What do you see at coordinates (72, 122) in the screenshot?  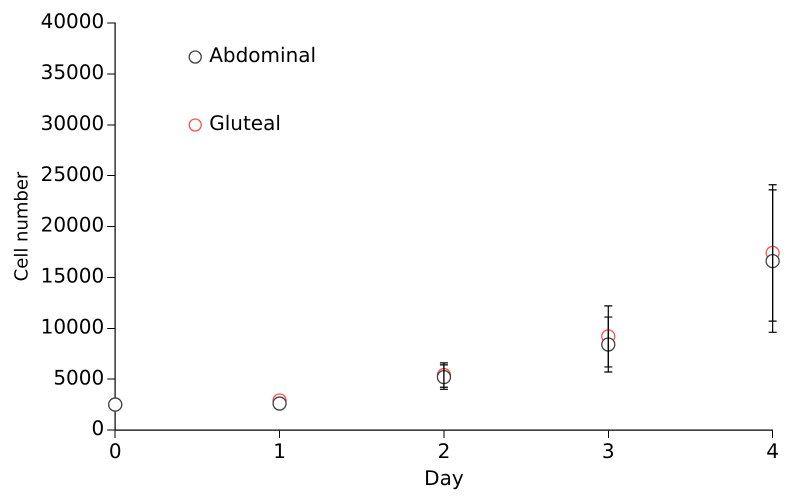 I see `y-tick-label: 30000` at bounding box center [72, 122].